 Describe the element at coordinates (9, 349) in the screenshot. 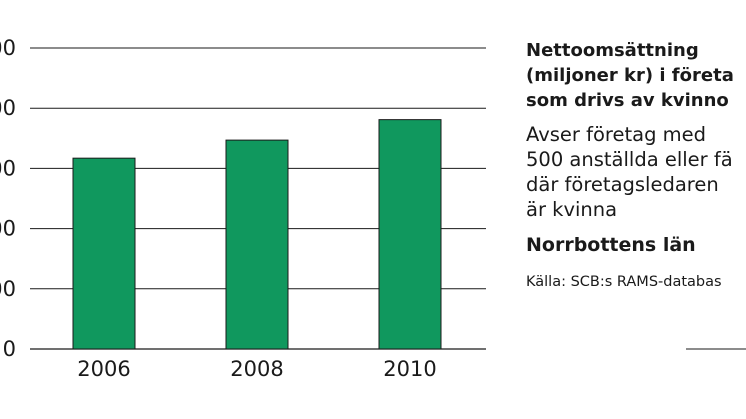

I see `y-tick-label: 0` at that location.